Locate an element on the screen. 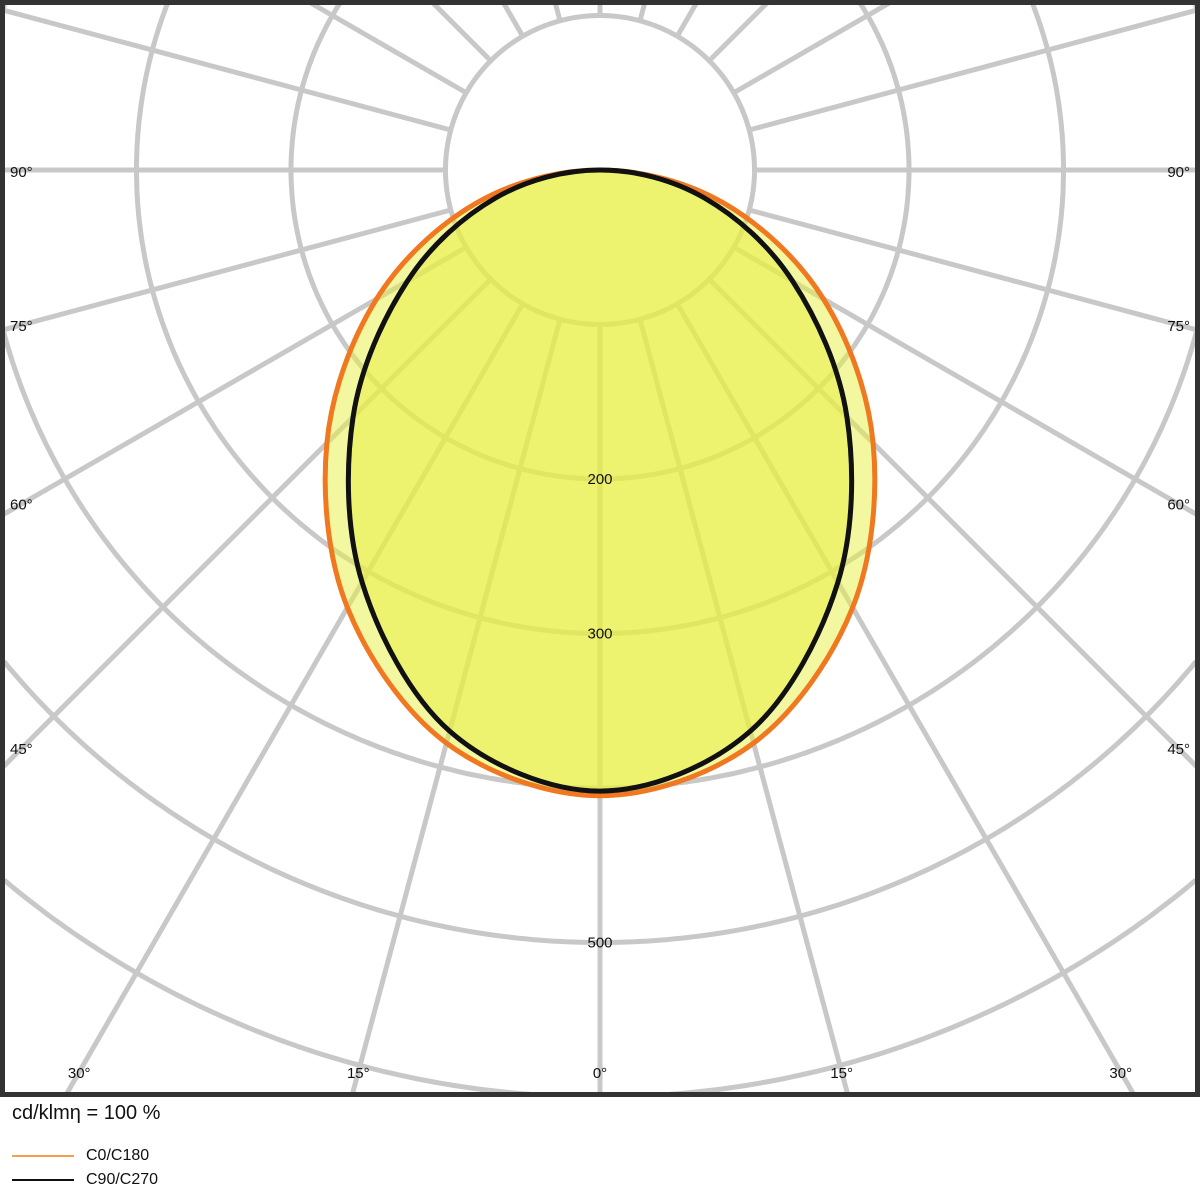 The height and width of the screenshot is (1200, 1200). radial-label: 300 is located at coordinates (599, 634).